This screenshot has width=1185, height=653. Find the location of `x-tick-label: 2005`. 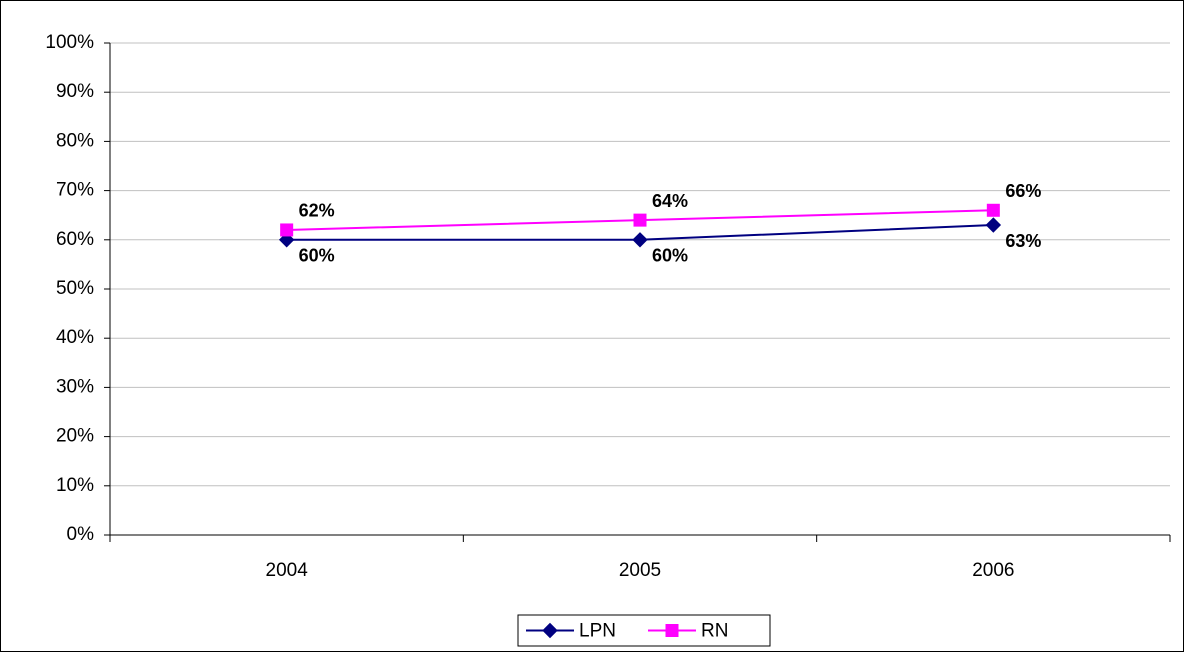

x-tick-label: 2005 is located at coordinates (640, 570).